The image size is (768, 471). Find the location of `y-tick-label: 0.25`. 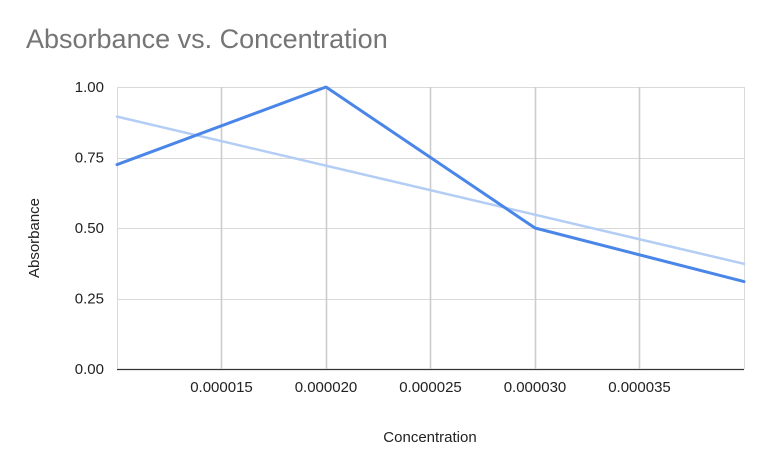

y-tick-label: 0.25 is located at coordinates (89, 299).